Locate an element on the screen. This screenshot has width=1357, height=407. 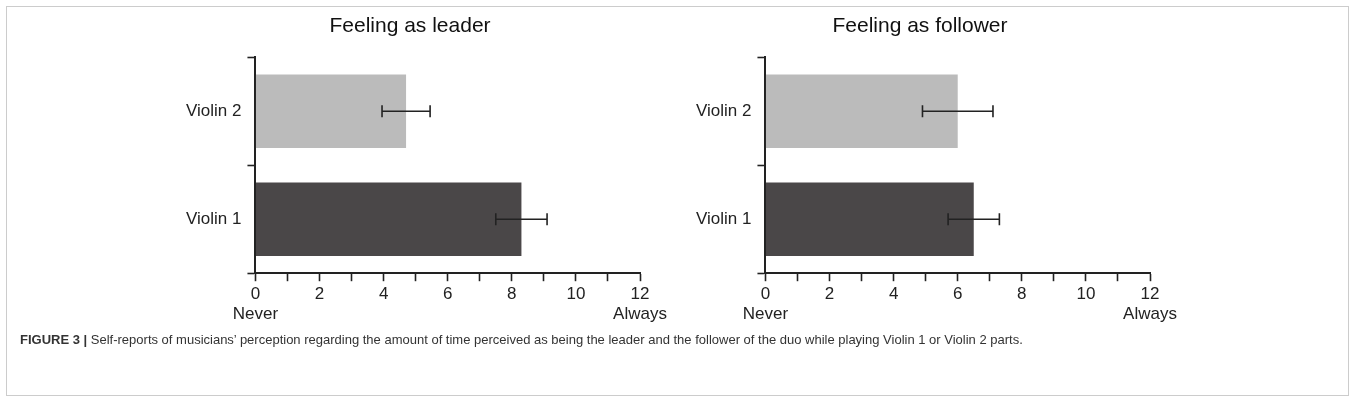
chart-title: Feeling as leader is located at coordinates (410, 25).